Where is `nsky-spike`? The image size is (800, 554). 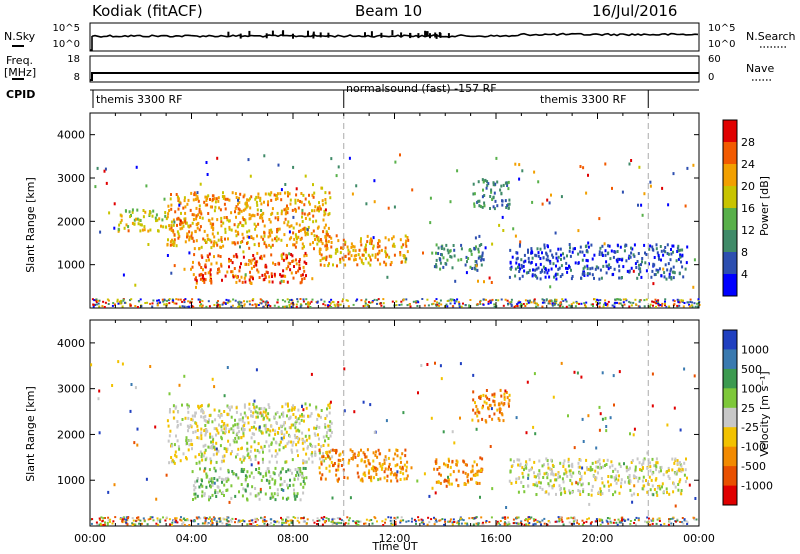
nsky-spike is located at coordinates (410, 36).